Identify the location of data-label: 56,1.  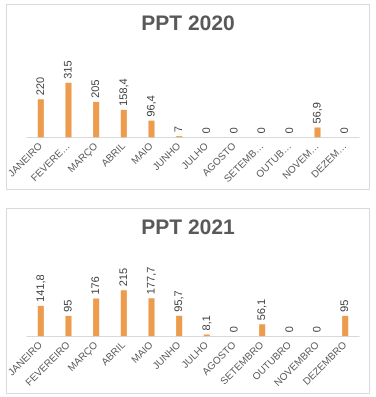
(262, 309).